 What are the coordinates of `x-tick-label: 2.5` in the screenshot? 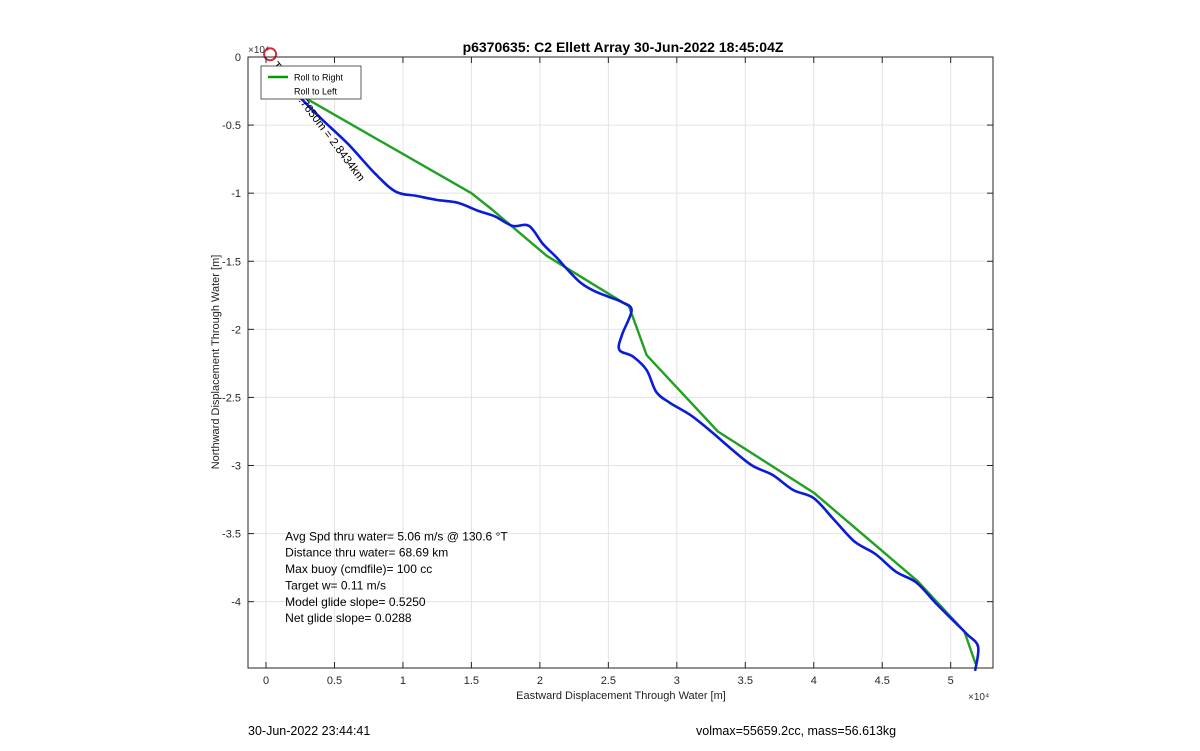 It's located at (608, 681).